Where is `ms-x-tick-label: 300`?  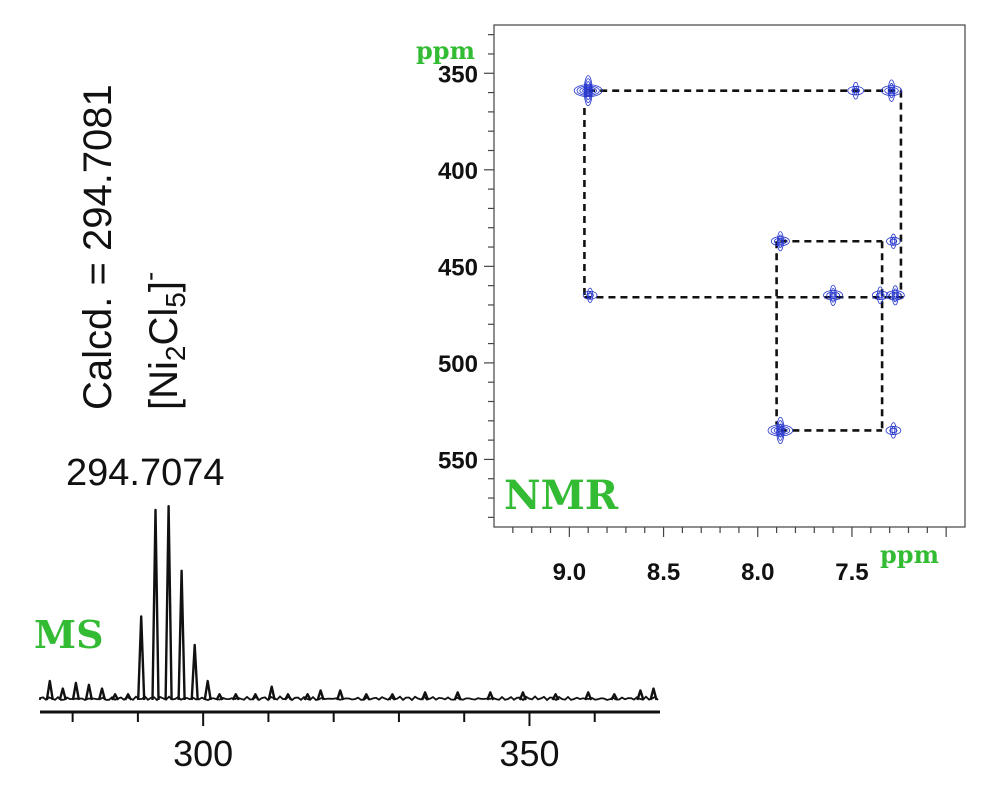
ms-x-tick-label: 300 is located at coordinates (203, 753).